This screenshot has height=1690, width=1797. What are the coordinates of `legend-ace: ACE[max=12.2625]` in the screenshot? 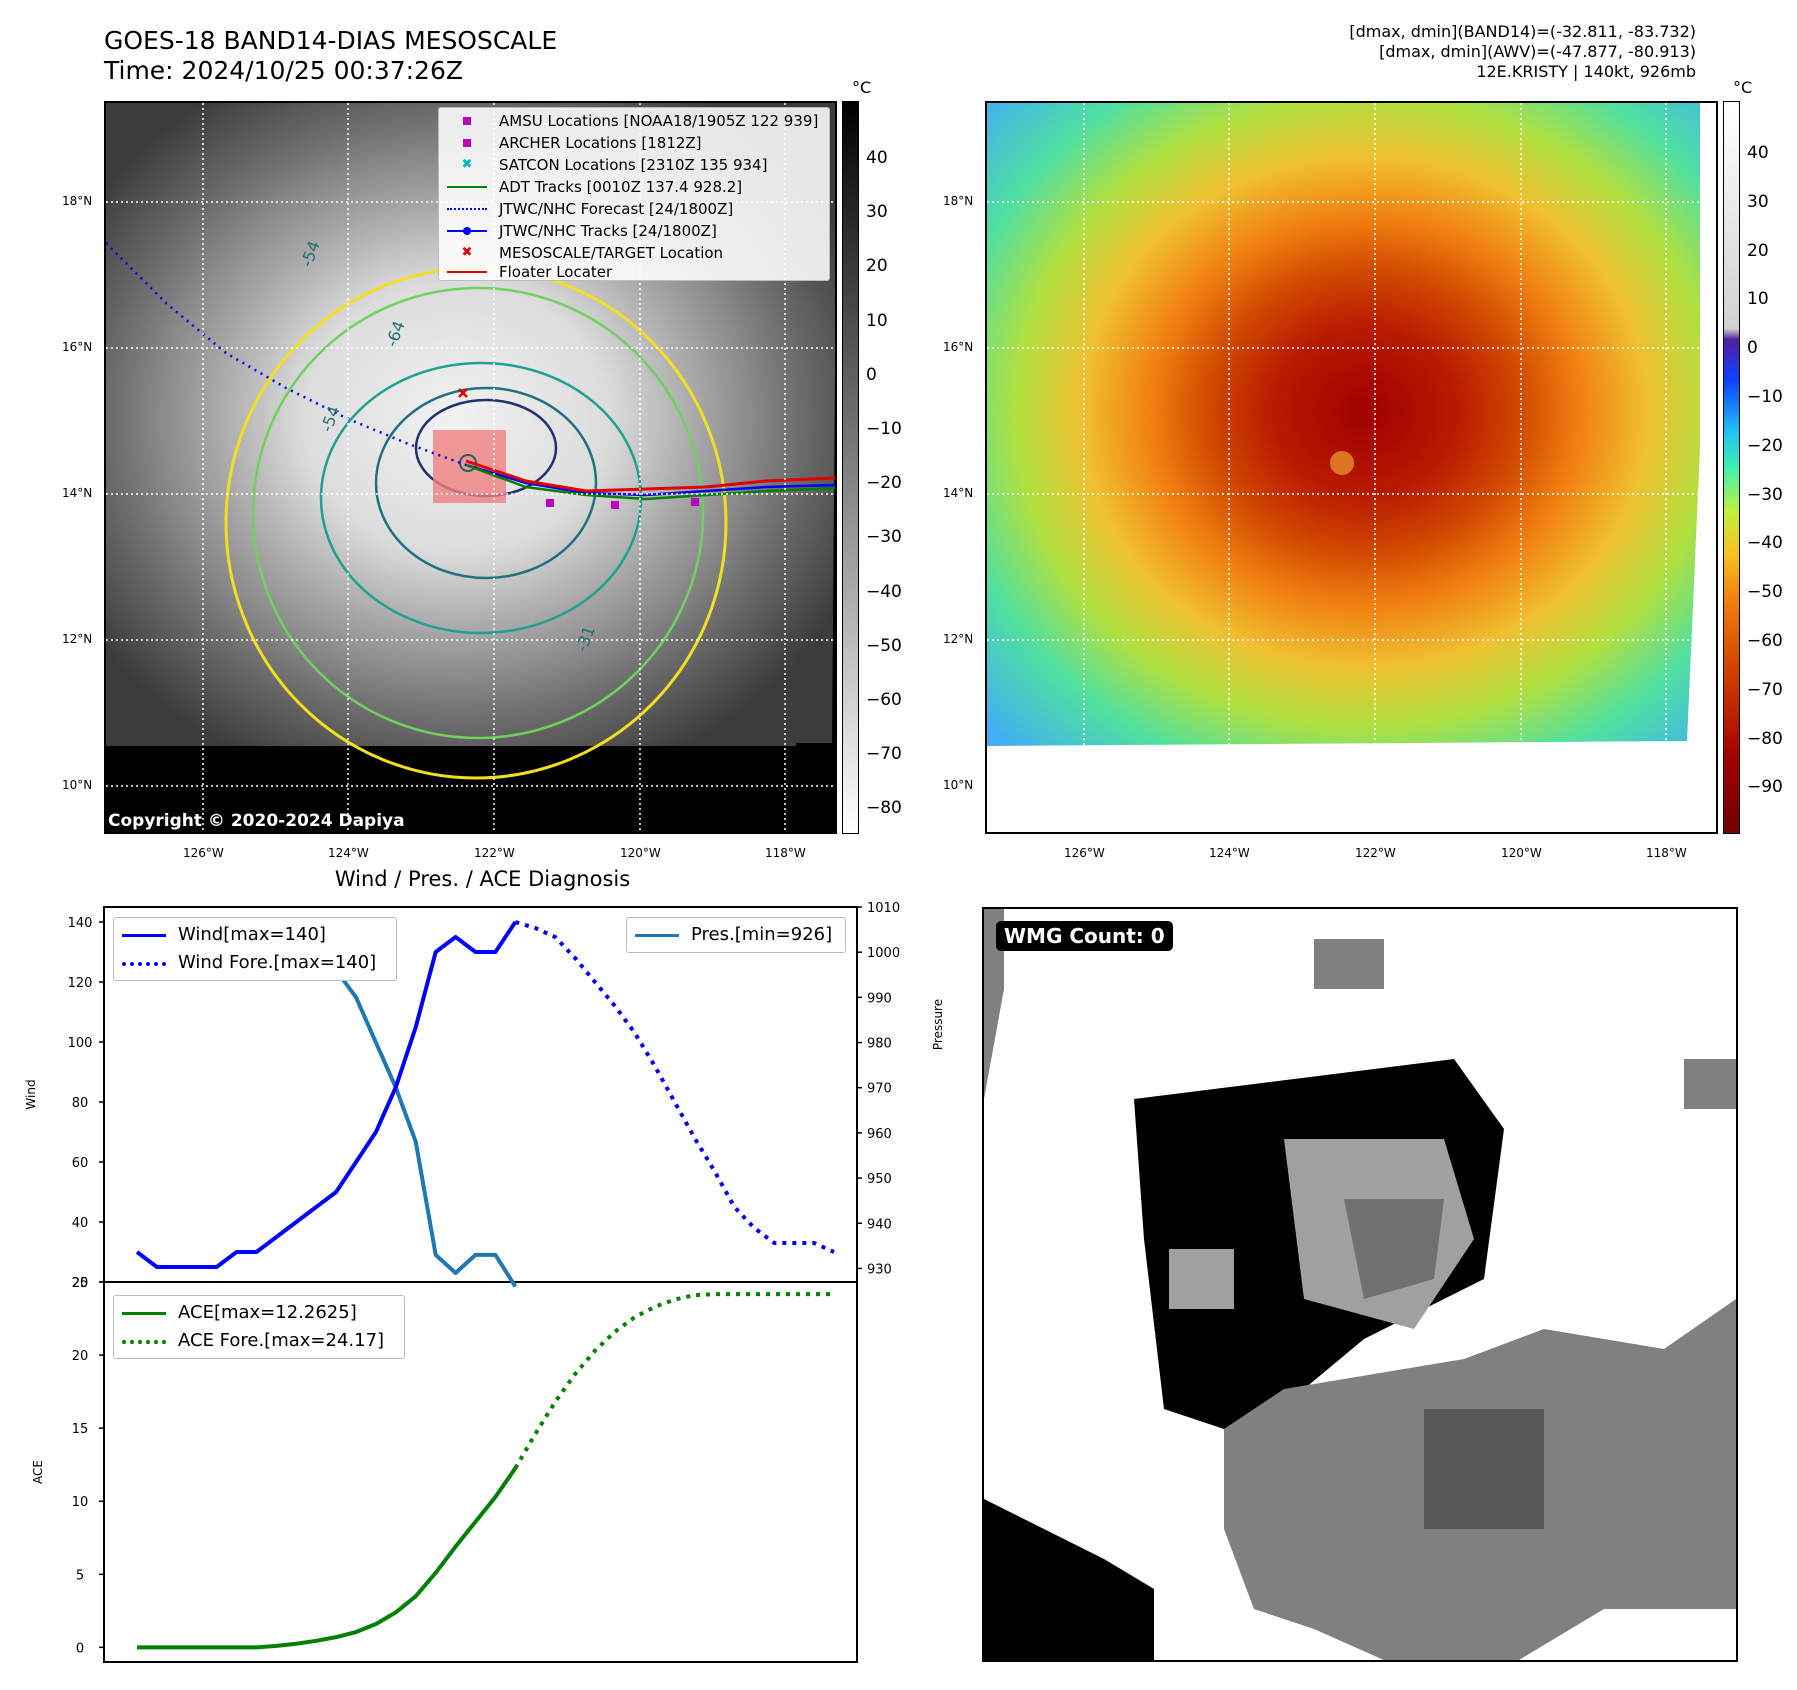 It's located at (239, 1312).